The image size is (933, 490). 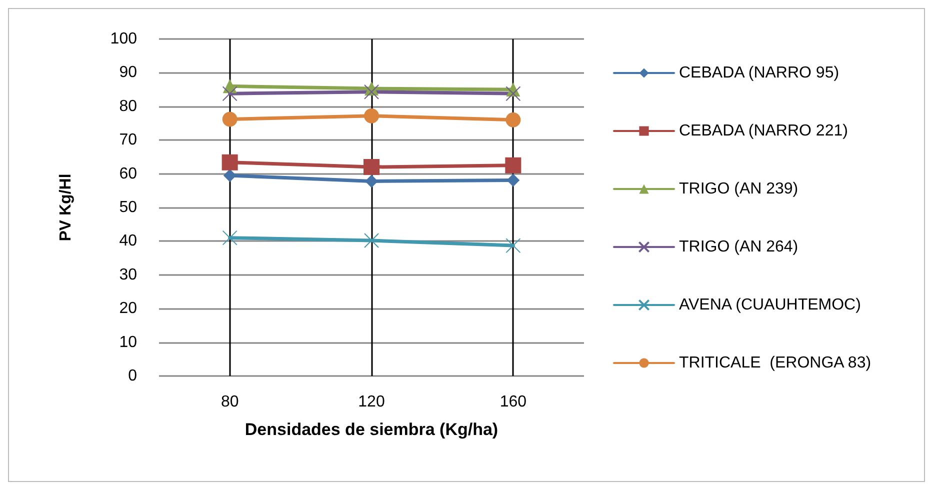 I want to click on legend-label: CEBADA (NARRO 221), so click(x=763, y=131).